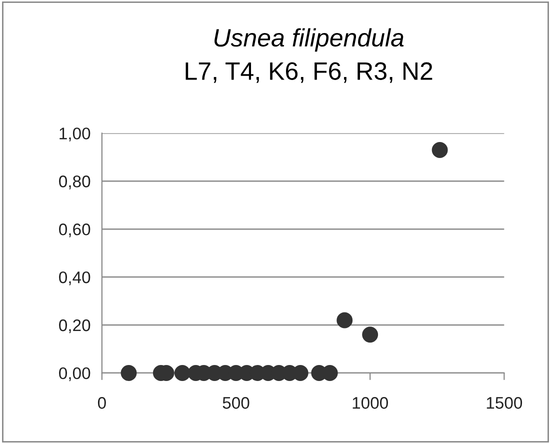 The width and height of the screenshot is (551, 444). What do you see at coordinates (74, 326) in the screenshot?
I see `y-tick-label: 0,20` at bounding box center [74, 326].